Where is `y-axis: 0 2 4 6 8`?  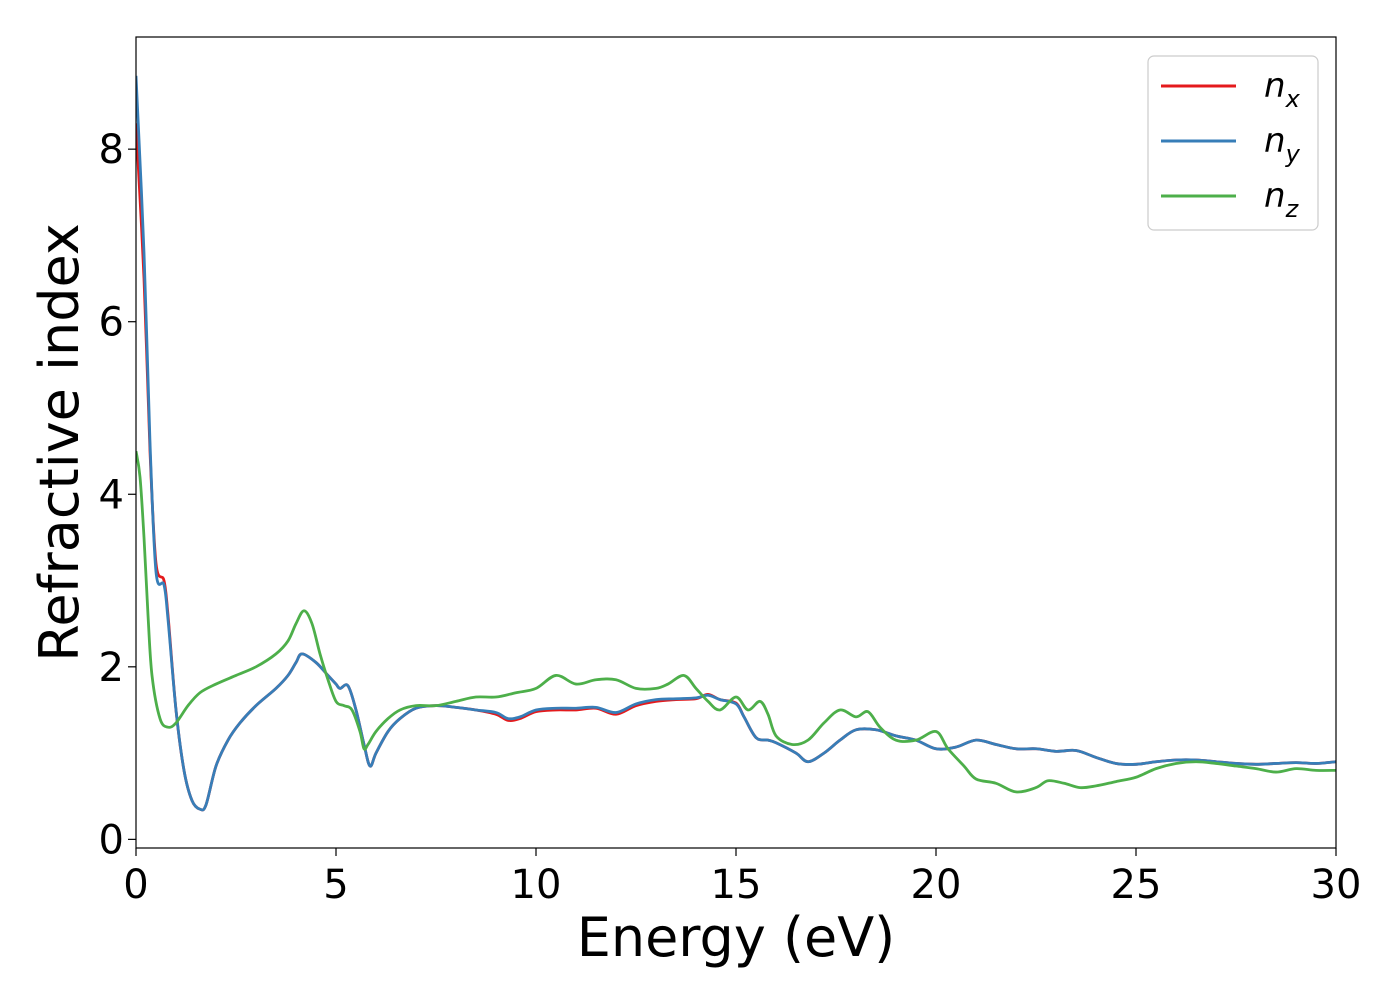
y-axis: 0 2 4 6 8 is located at coordinates (117, 495).